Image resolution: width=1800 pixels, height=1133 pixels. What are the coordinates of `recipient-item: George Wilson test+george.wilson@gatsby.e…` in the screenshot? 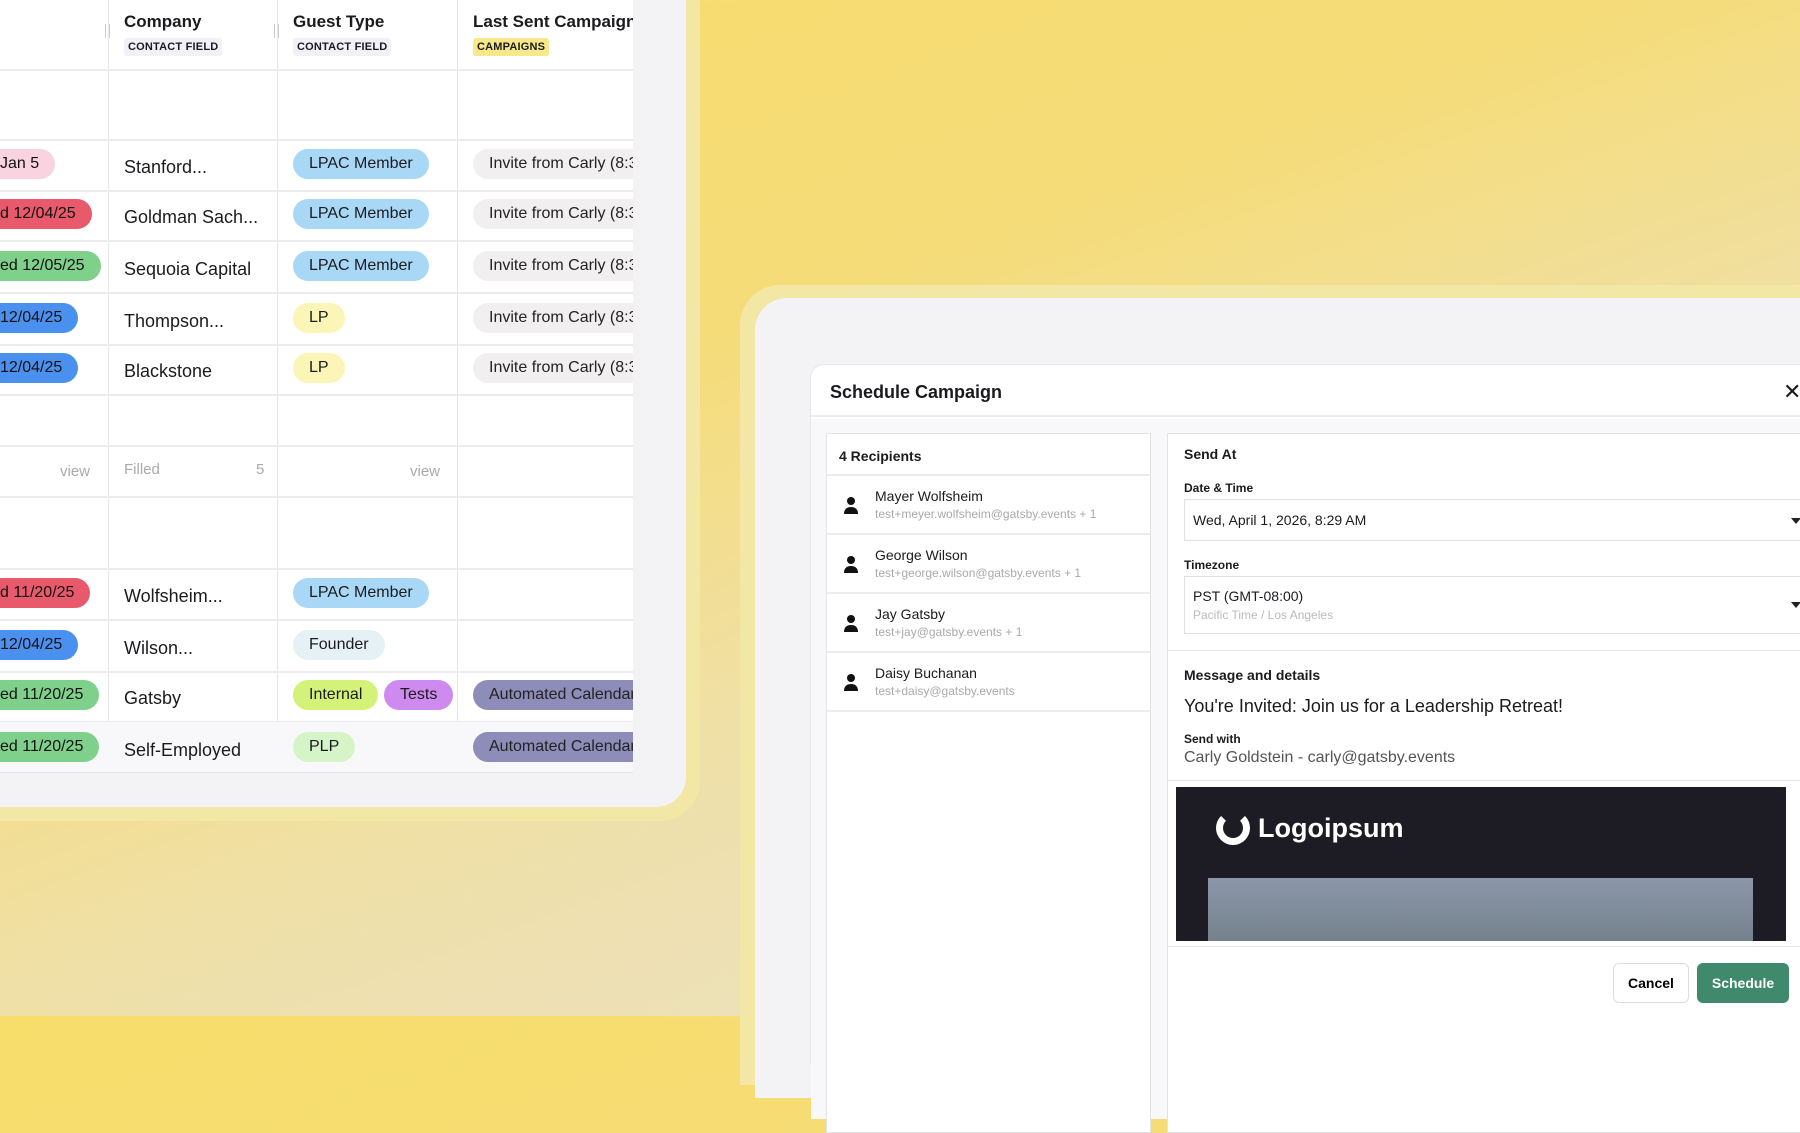 It's located at (988, 564).